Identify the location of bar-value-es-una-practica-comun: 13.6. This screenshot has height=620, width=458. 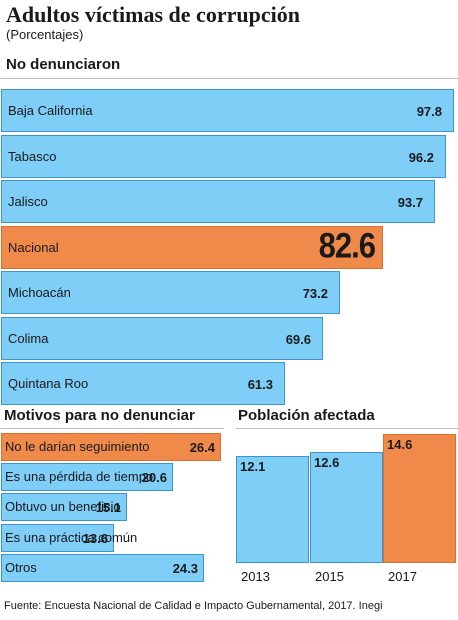
(95, 538).